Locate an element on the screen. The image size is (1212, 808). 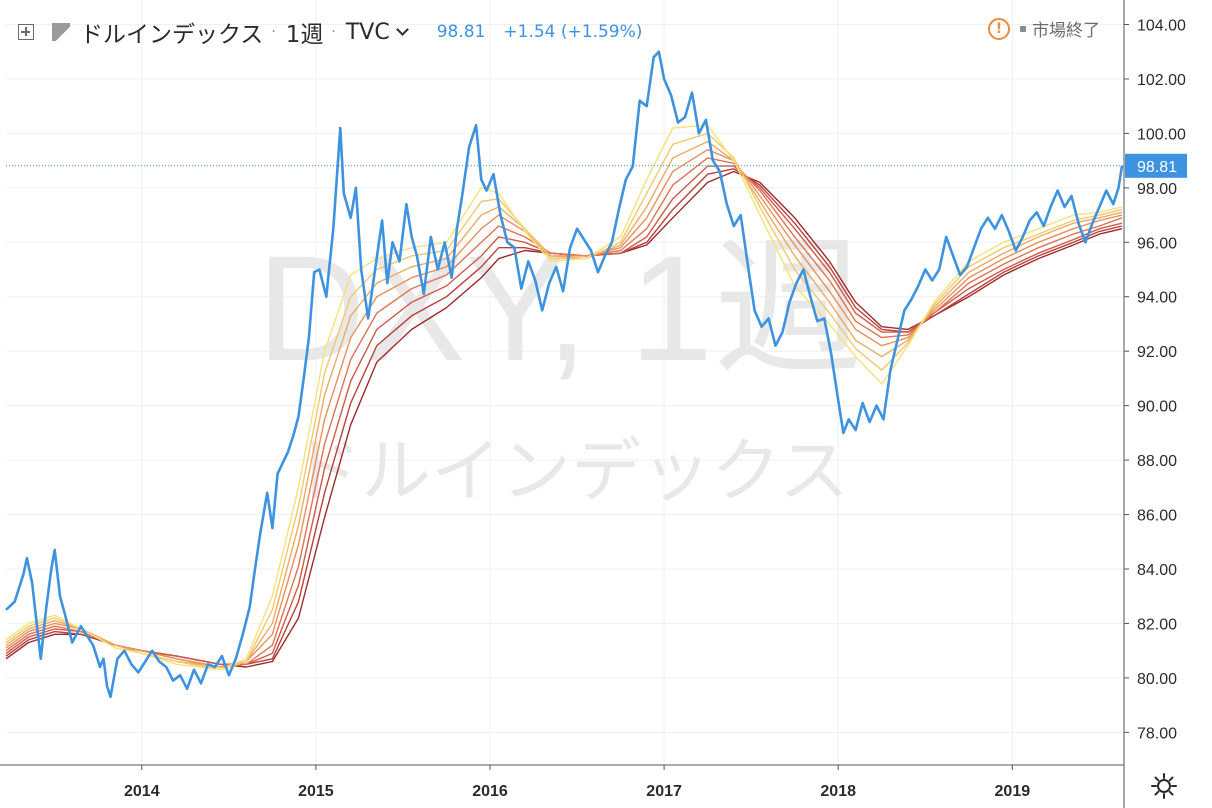
price-tick-label: 82.00 is located at coordinates (1157, 624).